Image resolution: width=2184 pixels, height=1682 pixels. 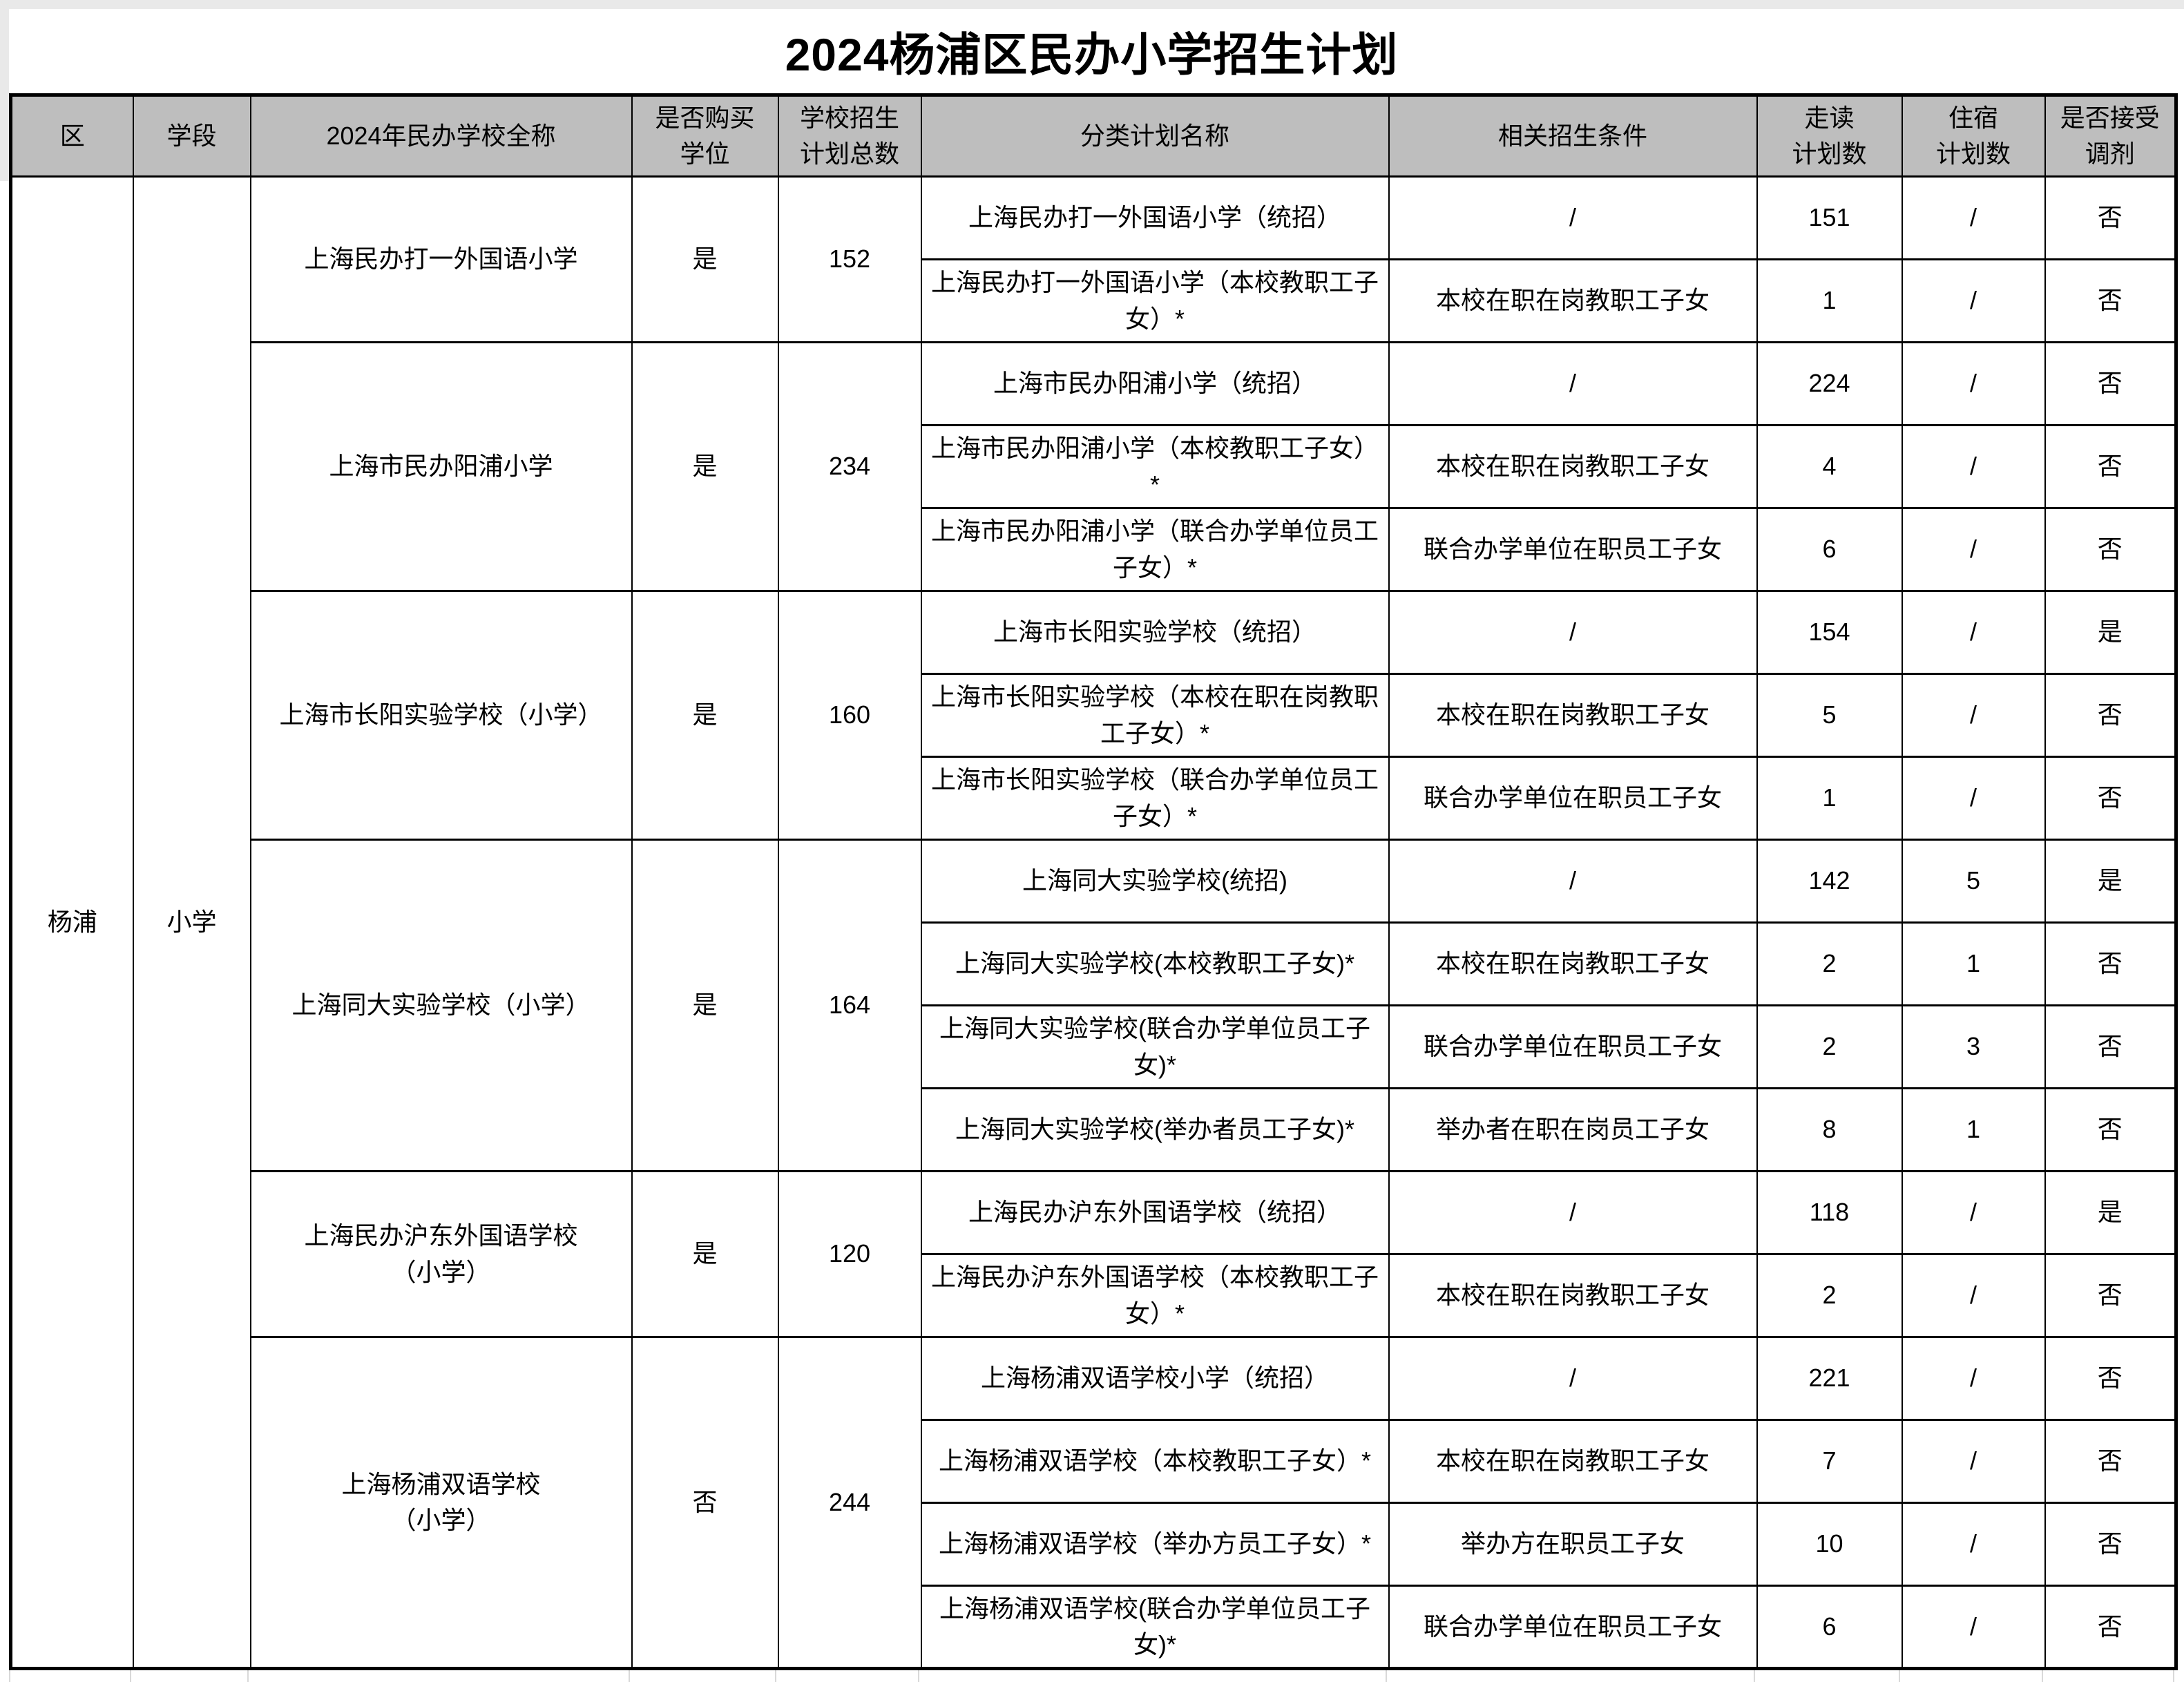 I want to click on day-plan-cell: 142, so click(x=1829, y=881).